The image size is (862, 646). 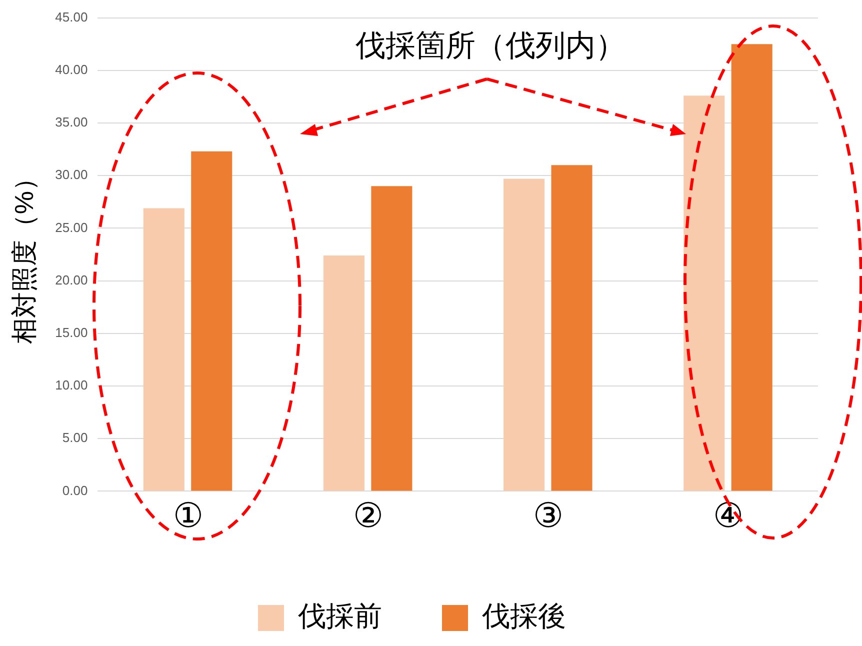 What do you see at coordinates (71, 227) in the screenshot?
I see `y-tick-label: 25.00` at bounding box center [71, 227].